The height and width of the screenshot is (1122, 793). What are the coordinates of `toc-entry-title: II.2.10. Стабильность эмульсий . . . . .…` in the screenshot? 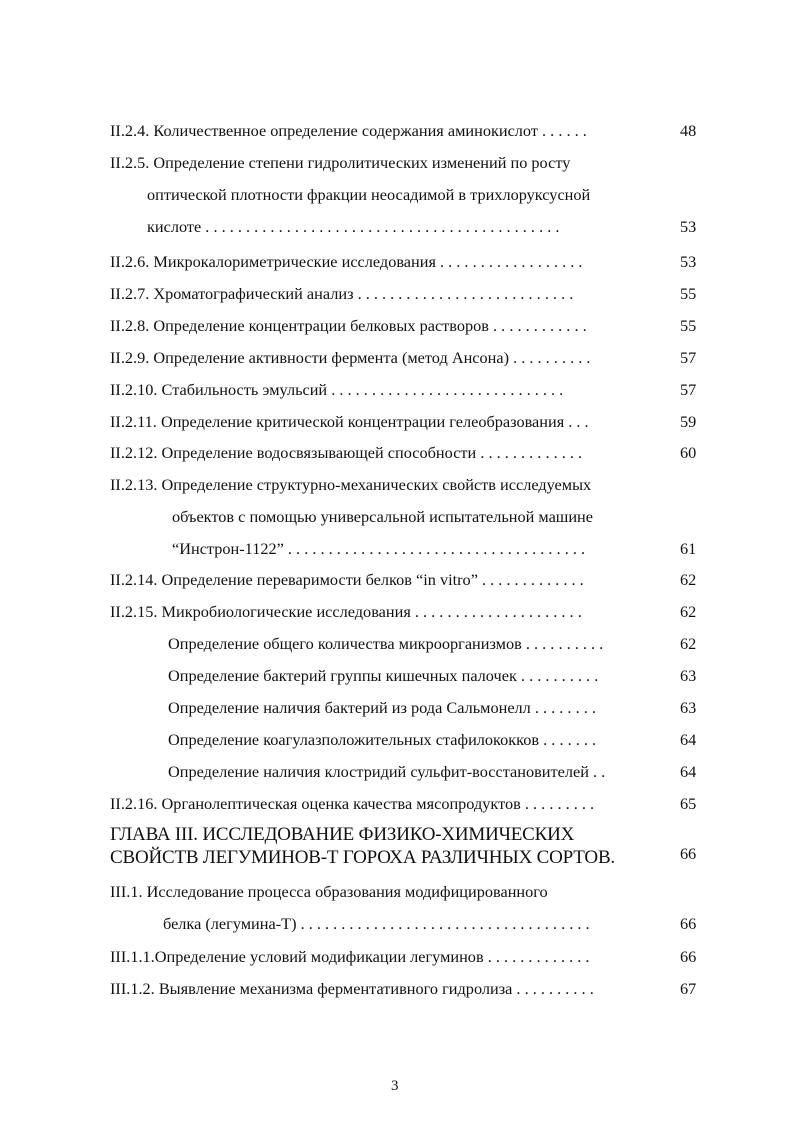 It's located at (337, 389).